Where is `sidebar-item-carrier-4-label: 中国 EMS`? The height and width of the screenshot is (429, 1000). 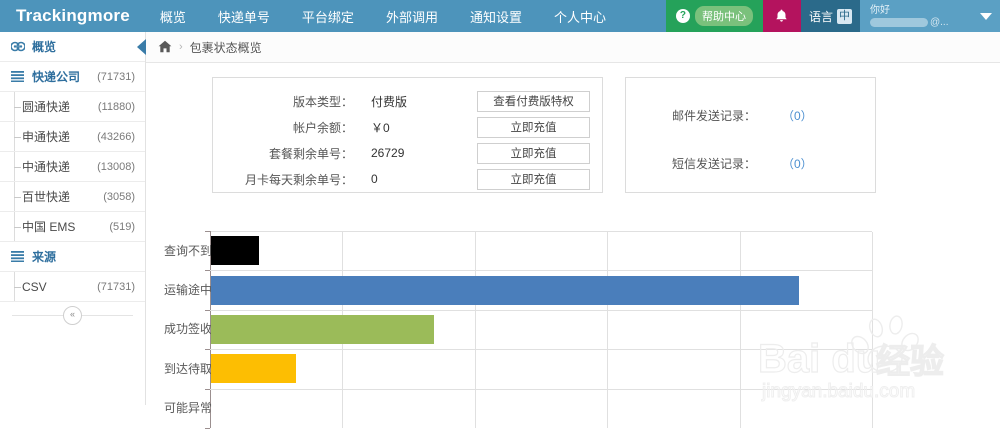 sidebar-item-carrier-4-label: 中国 EMS is located at coordinates (49, 227).